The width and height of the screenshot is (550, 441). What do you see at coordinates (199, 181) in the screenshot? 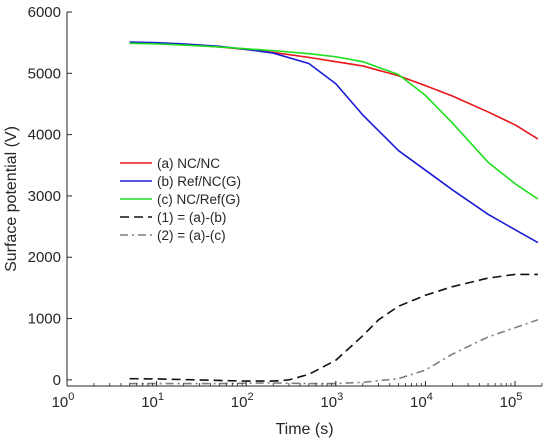
I see `legend-label-2: (b) Ref/NC(G)` at bounding box center [199, 181].